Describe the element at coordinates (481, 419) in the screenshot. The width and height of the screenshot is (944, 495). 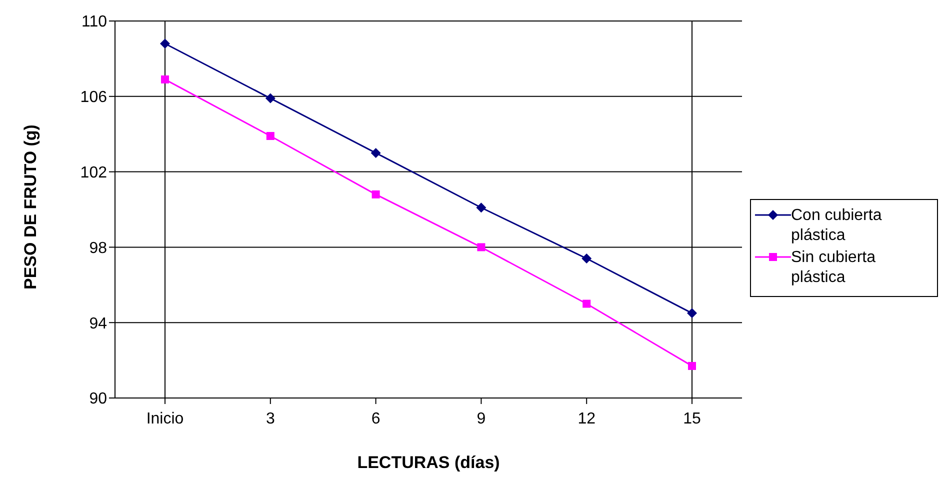
I see `x-tick-label: 9` at that location.